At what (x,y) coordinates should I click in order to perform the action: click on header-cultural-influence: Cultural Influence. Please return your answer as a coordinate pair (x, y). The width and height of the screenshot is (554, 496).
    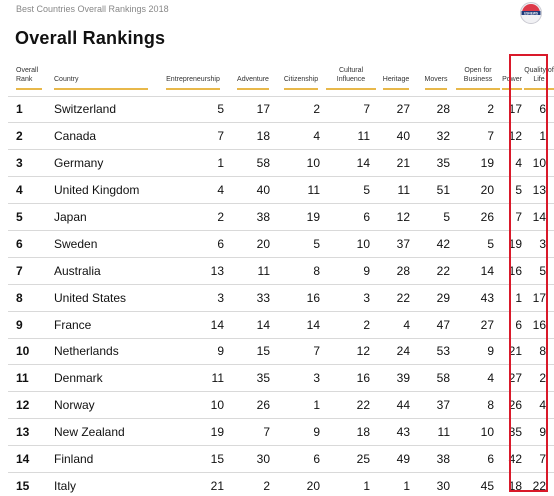
    Looking at the image, I should click on (351, 78).